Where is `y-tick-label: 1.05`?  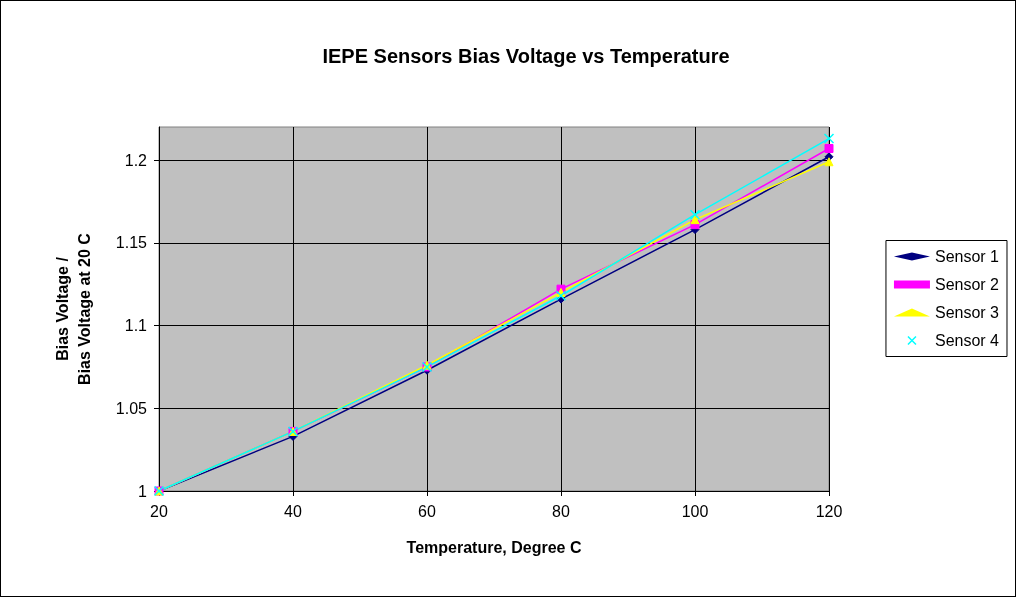
y-tick-label: 1.05 is located at coordinates (131, 408).